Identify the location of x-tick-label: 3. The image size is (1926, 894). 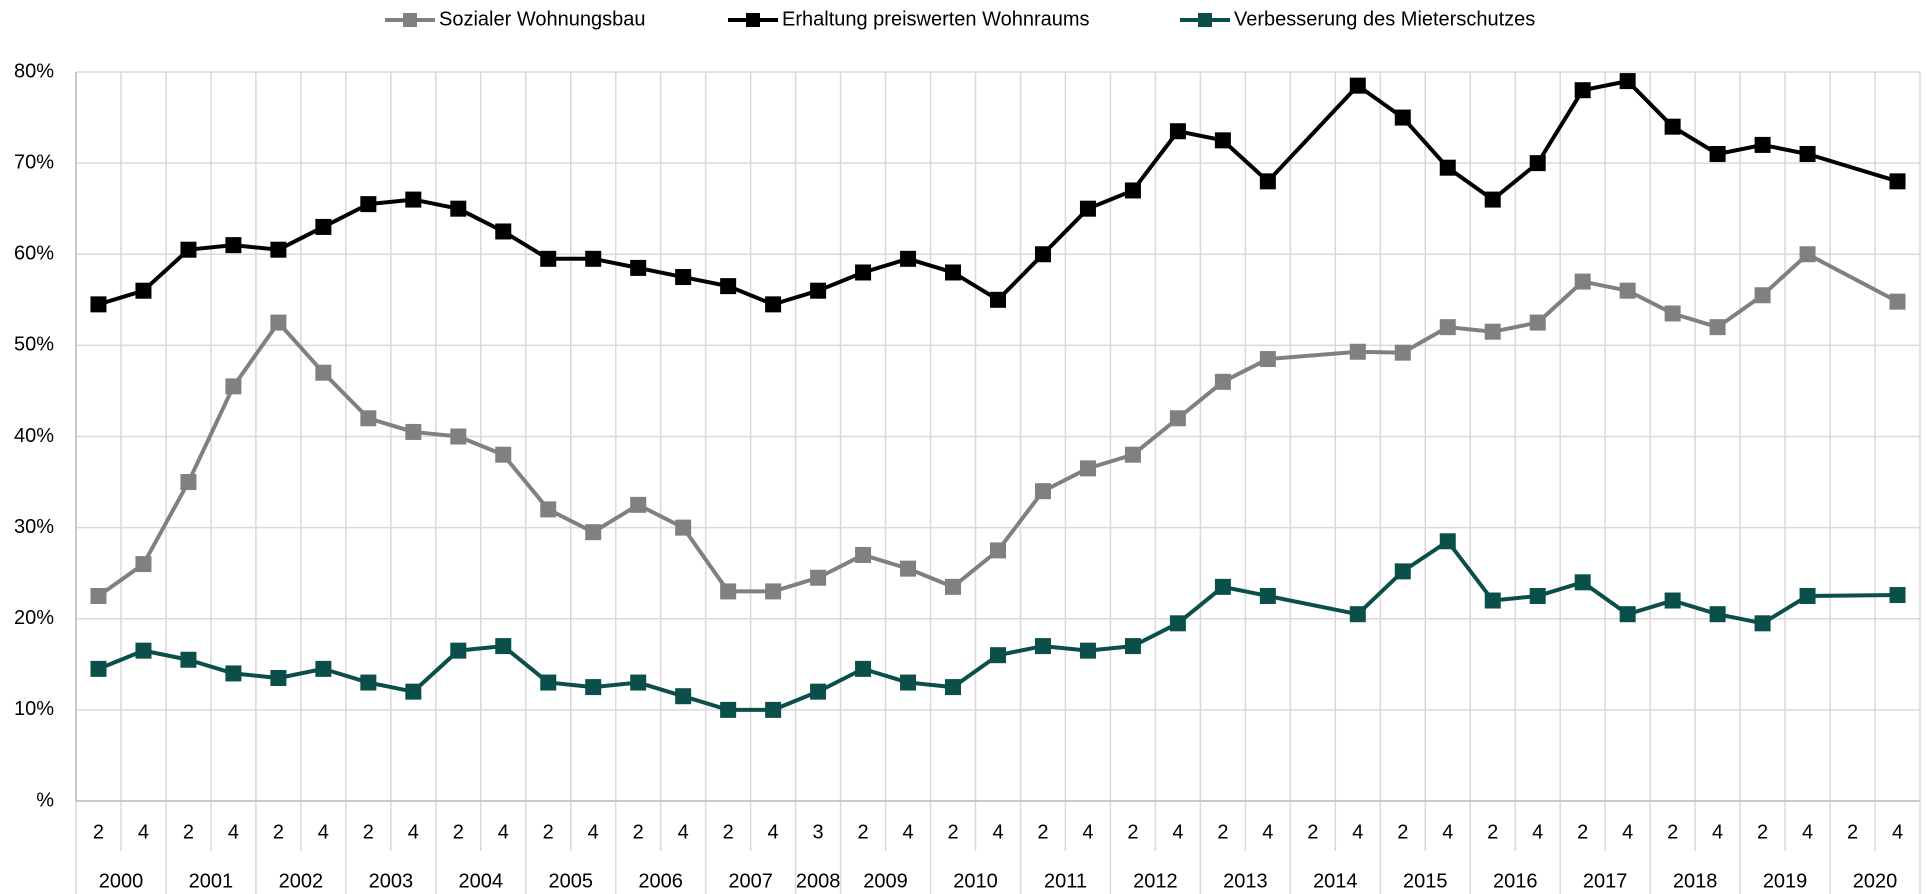
(818, 832).